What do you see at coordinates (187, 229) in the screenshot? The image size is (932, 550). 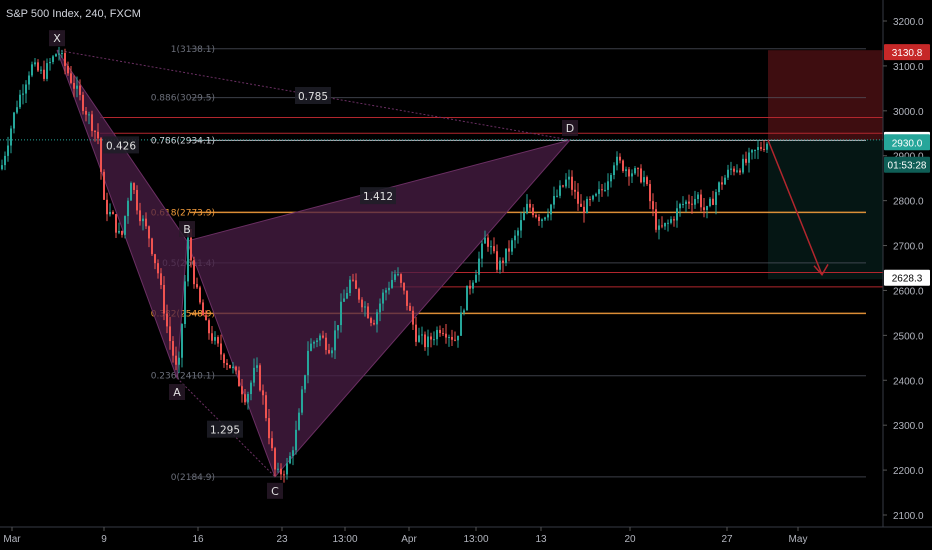 I see `pattern-point-label: B` at bounding box center [187, 229].